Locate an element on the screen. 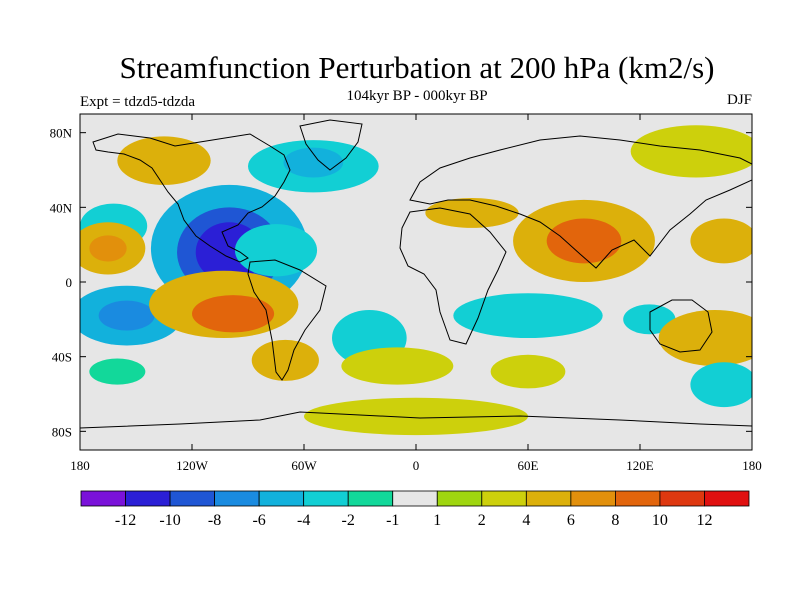 This screenshot has height=600, width=800. lat-tick-label-0: 80N is located at coordinates (61, 133).